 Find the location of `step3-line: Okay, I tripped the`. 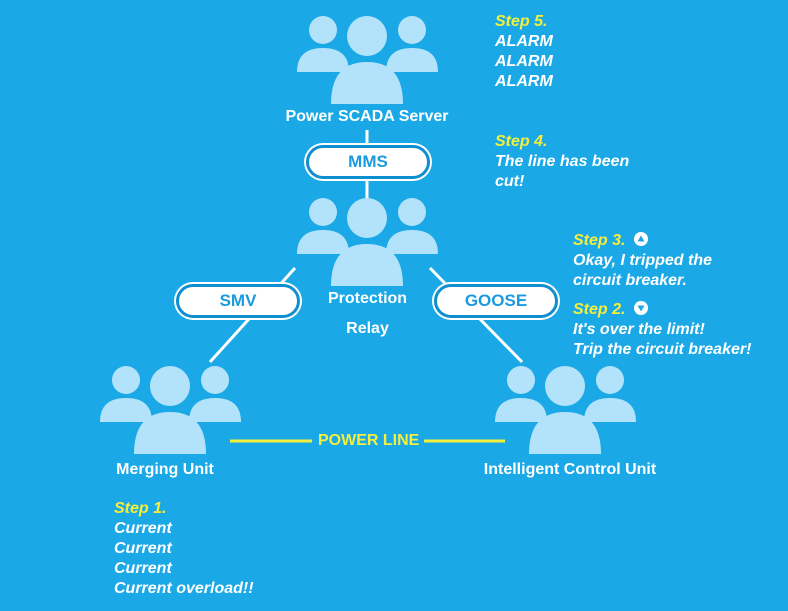

step3-line: Okay, I tripped the is located at coordinates (642, 260).